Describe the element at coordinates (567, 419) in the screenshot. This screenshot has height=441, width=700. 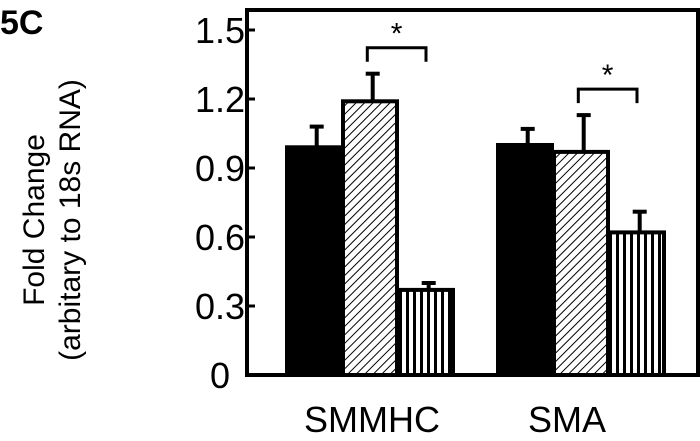
I see `category-label-sma: SMA` at that location.